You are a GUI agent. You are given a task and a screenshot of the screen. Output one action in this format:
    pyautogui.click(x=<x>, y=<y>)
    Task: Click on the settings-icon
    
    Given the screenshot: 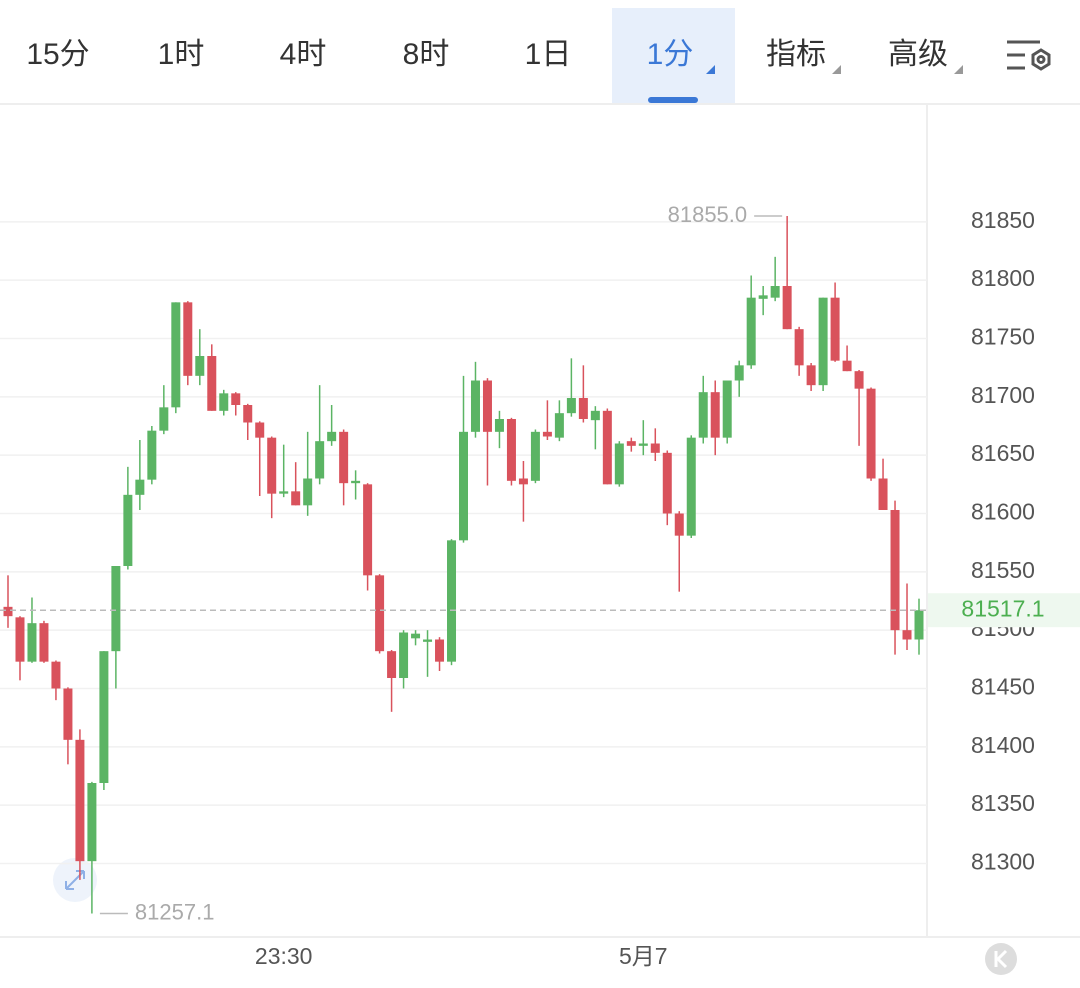 What is the action you would take?
    pyautogui.click(x=1029, y=55)
    